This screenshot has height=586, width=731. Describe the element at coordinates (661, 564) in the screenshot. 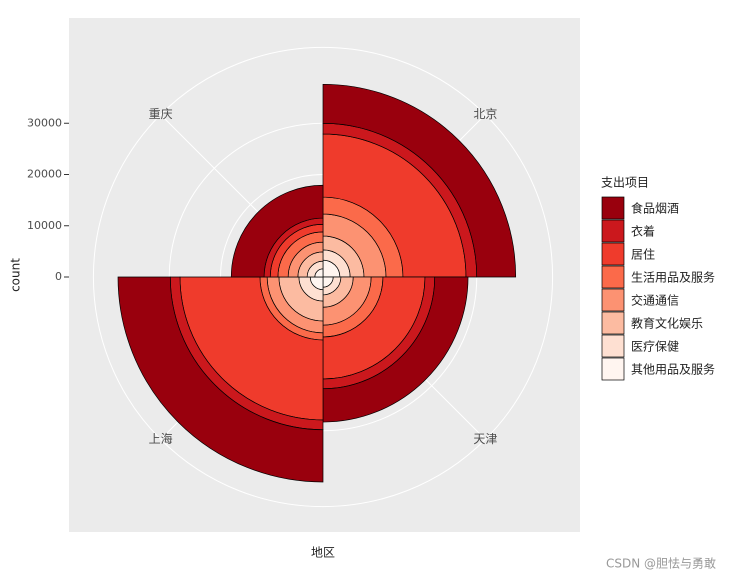

I see `watermark: CSDN @胆怯与勇敢` at that location.